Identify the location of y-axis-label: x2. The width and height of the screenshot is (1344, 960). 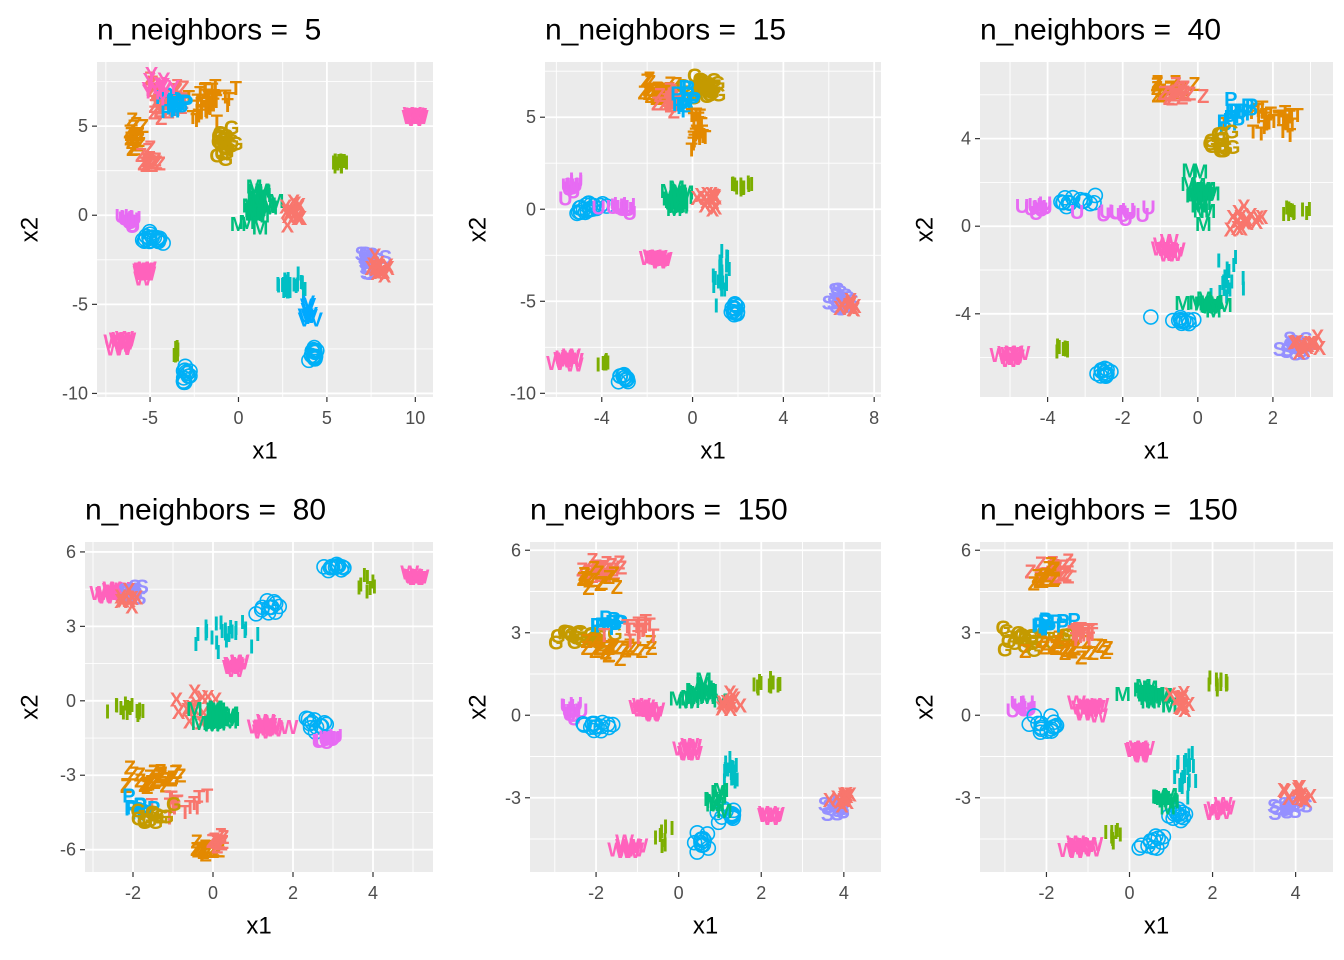
(30, 229).